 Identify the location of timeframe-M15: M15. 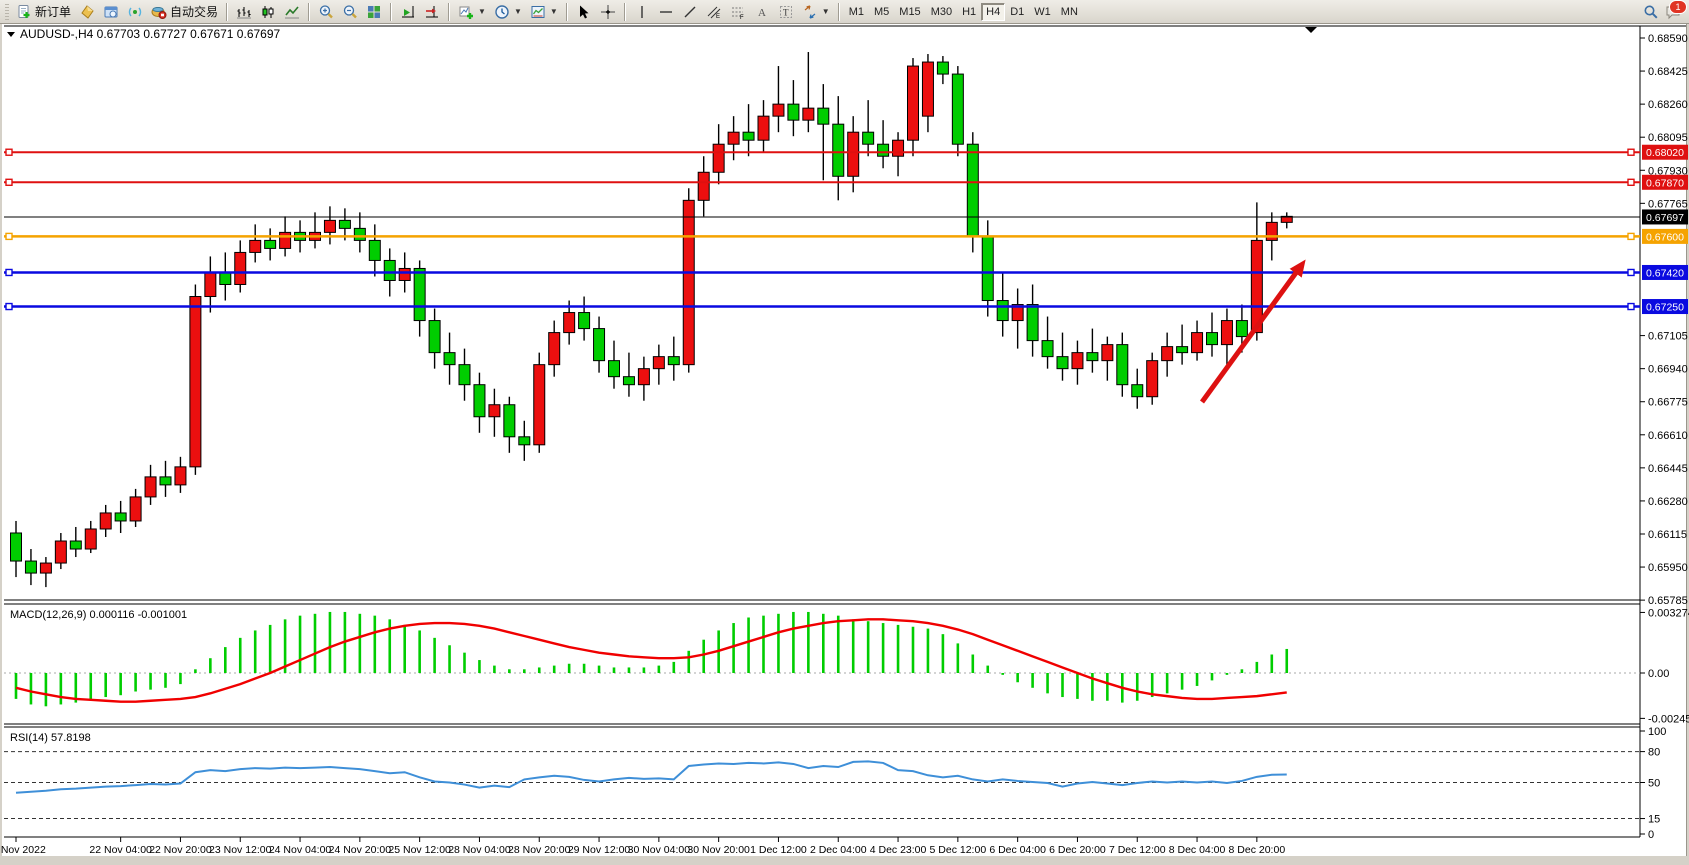
(909, 12).